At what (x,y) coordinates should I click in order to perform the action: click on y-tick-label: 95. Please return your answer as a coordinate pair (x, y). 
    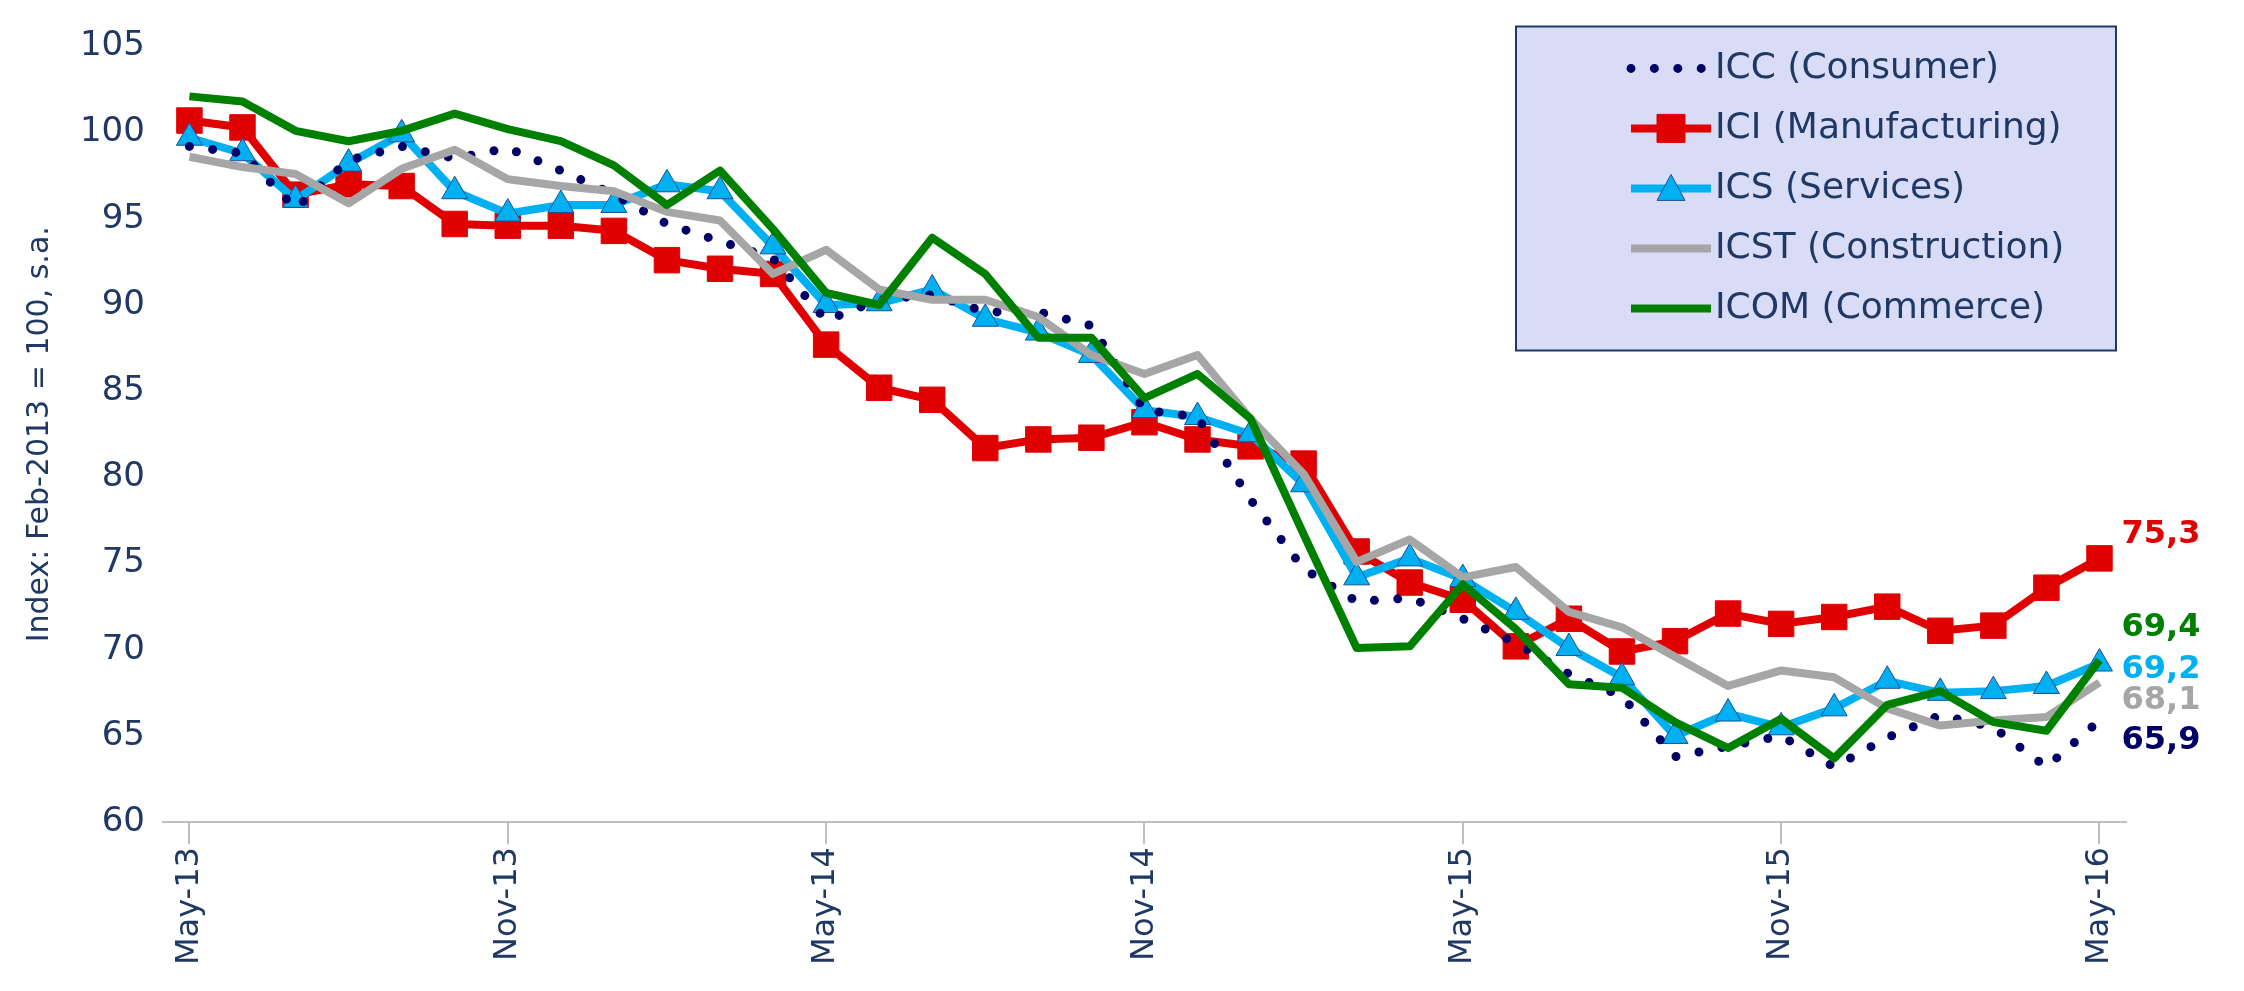
    Looking at the image, I should click on (123, 215).